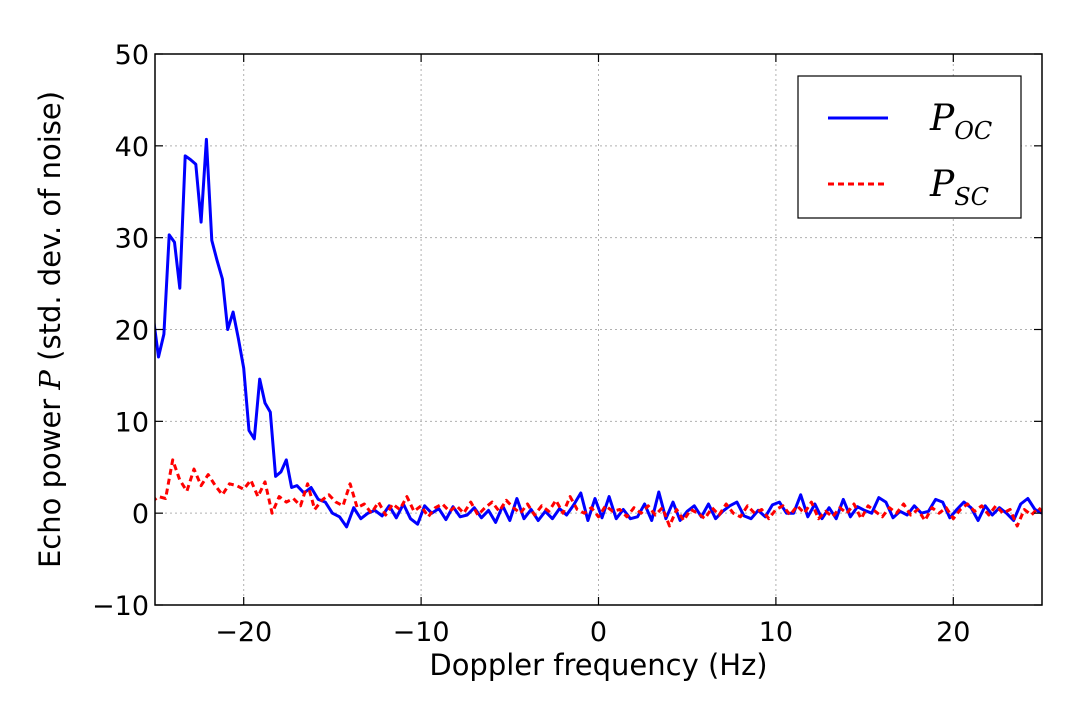 Image resolution: width=1080 pixels, height=720 pixels. I want to click on y-tick-label: 10, so click(132, 422).